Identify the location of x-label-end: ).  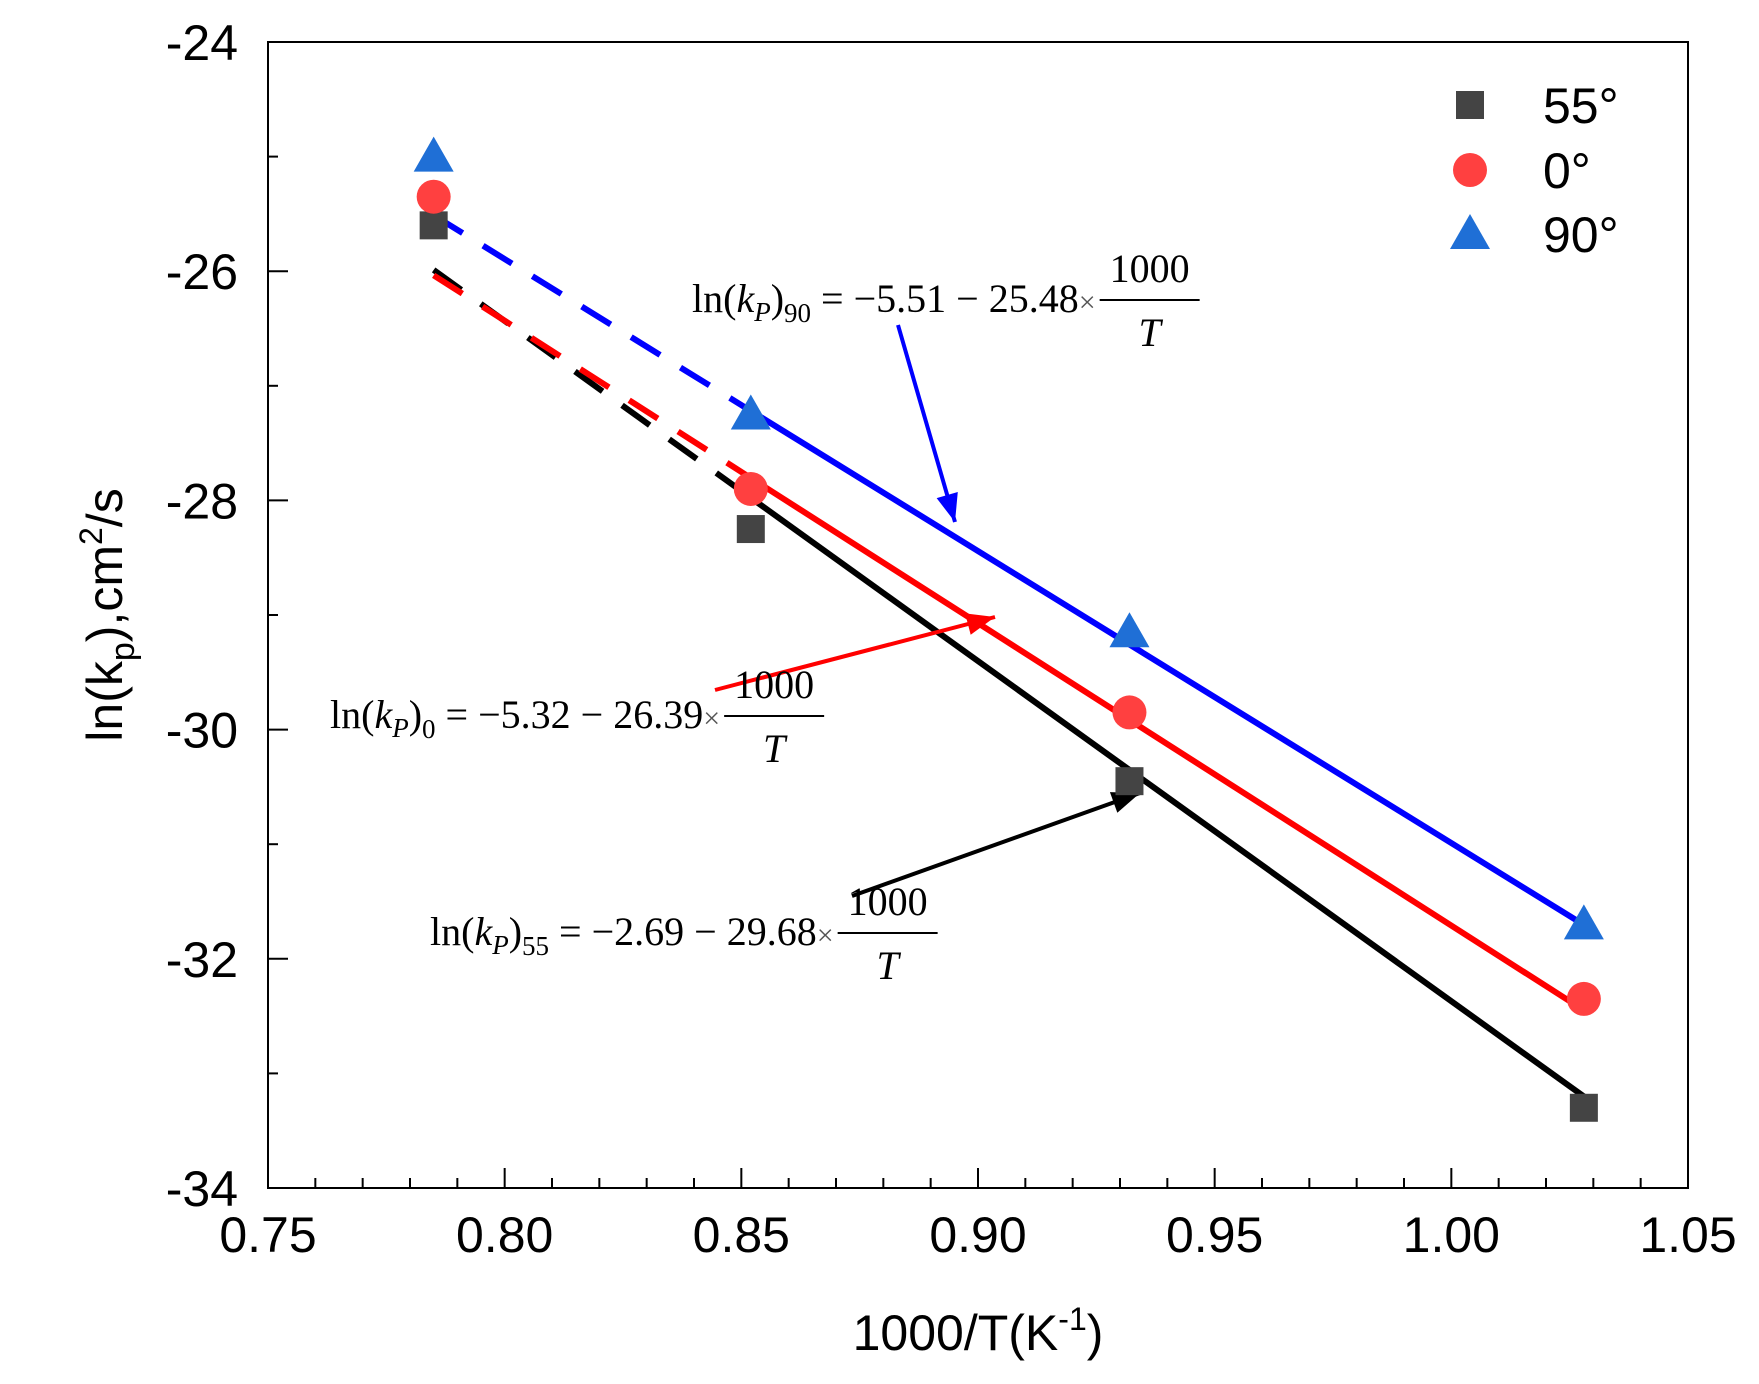
(1095, 1333).